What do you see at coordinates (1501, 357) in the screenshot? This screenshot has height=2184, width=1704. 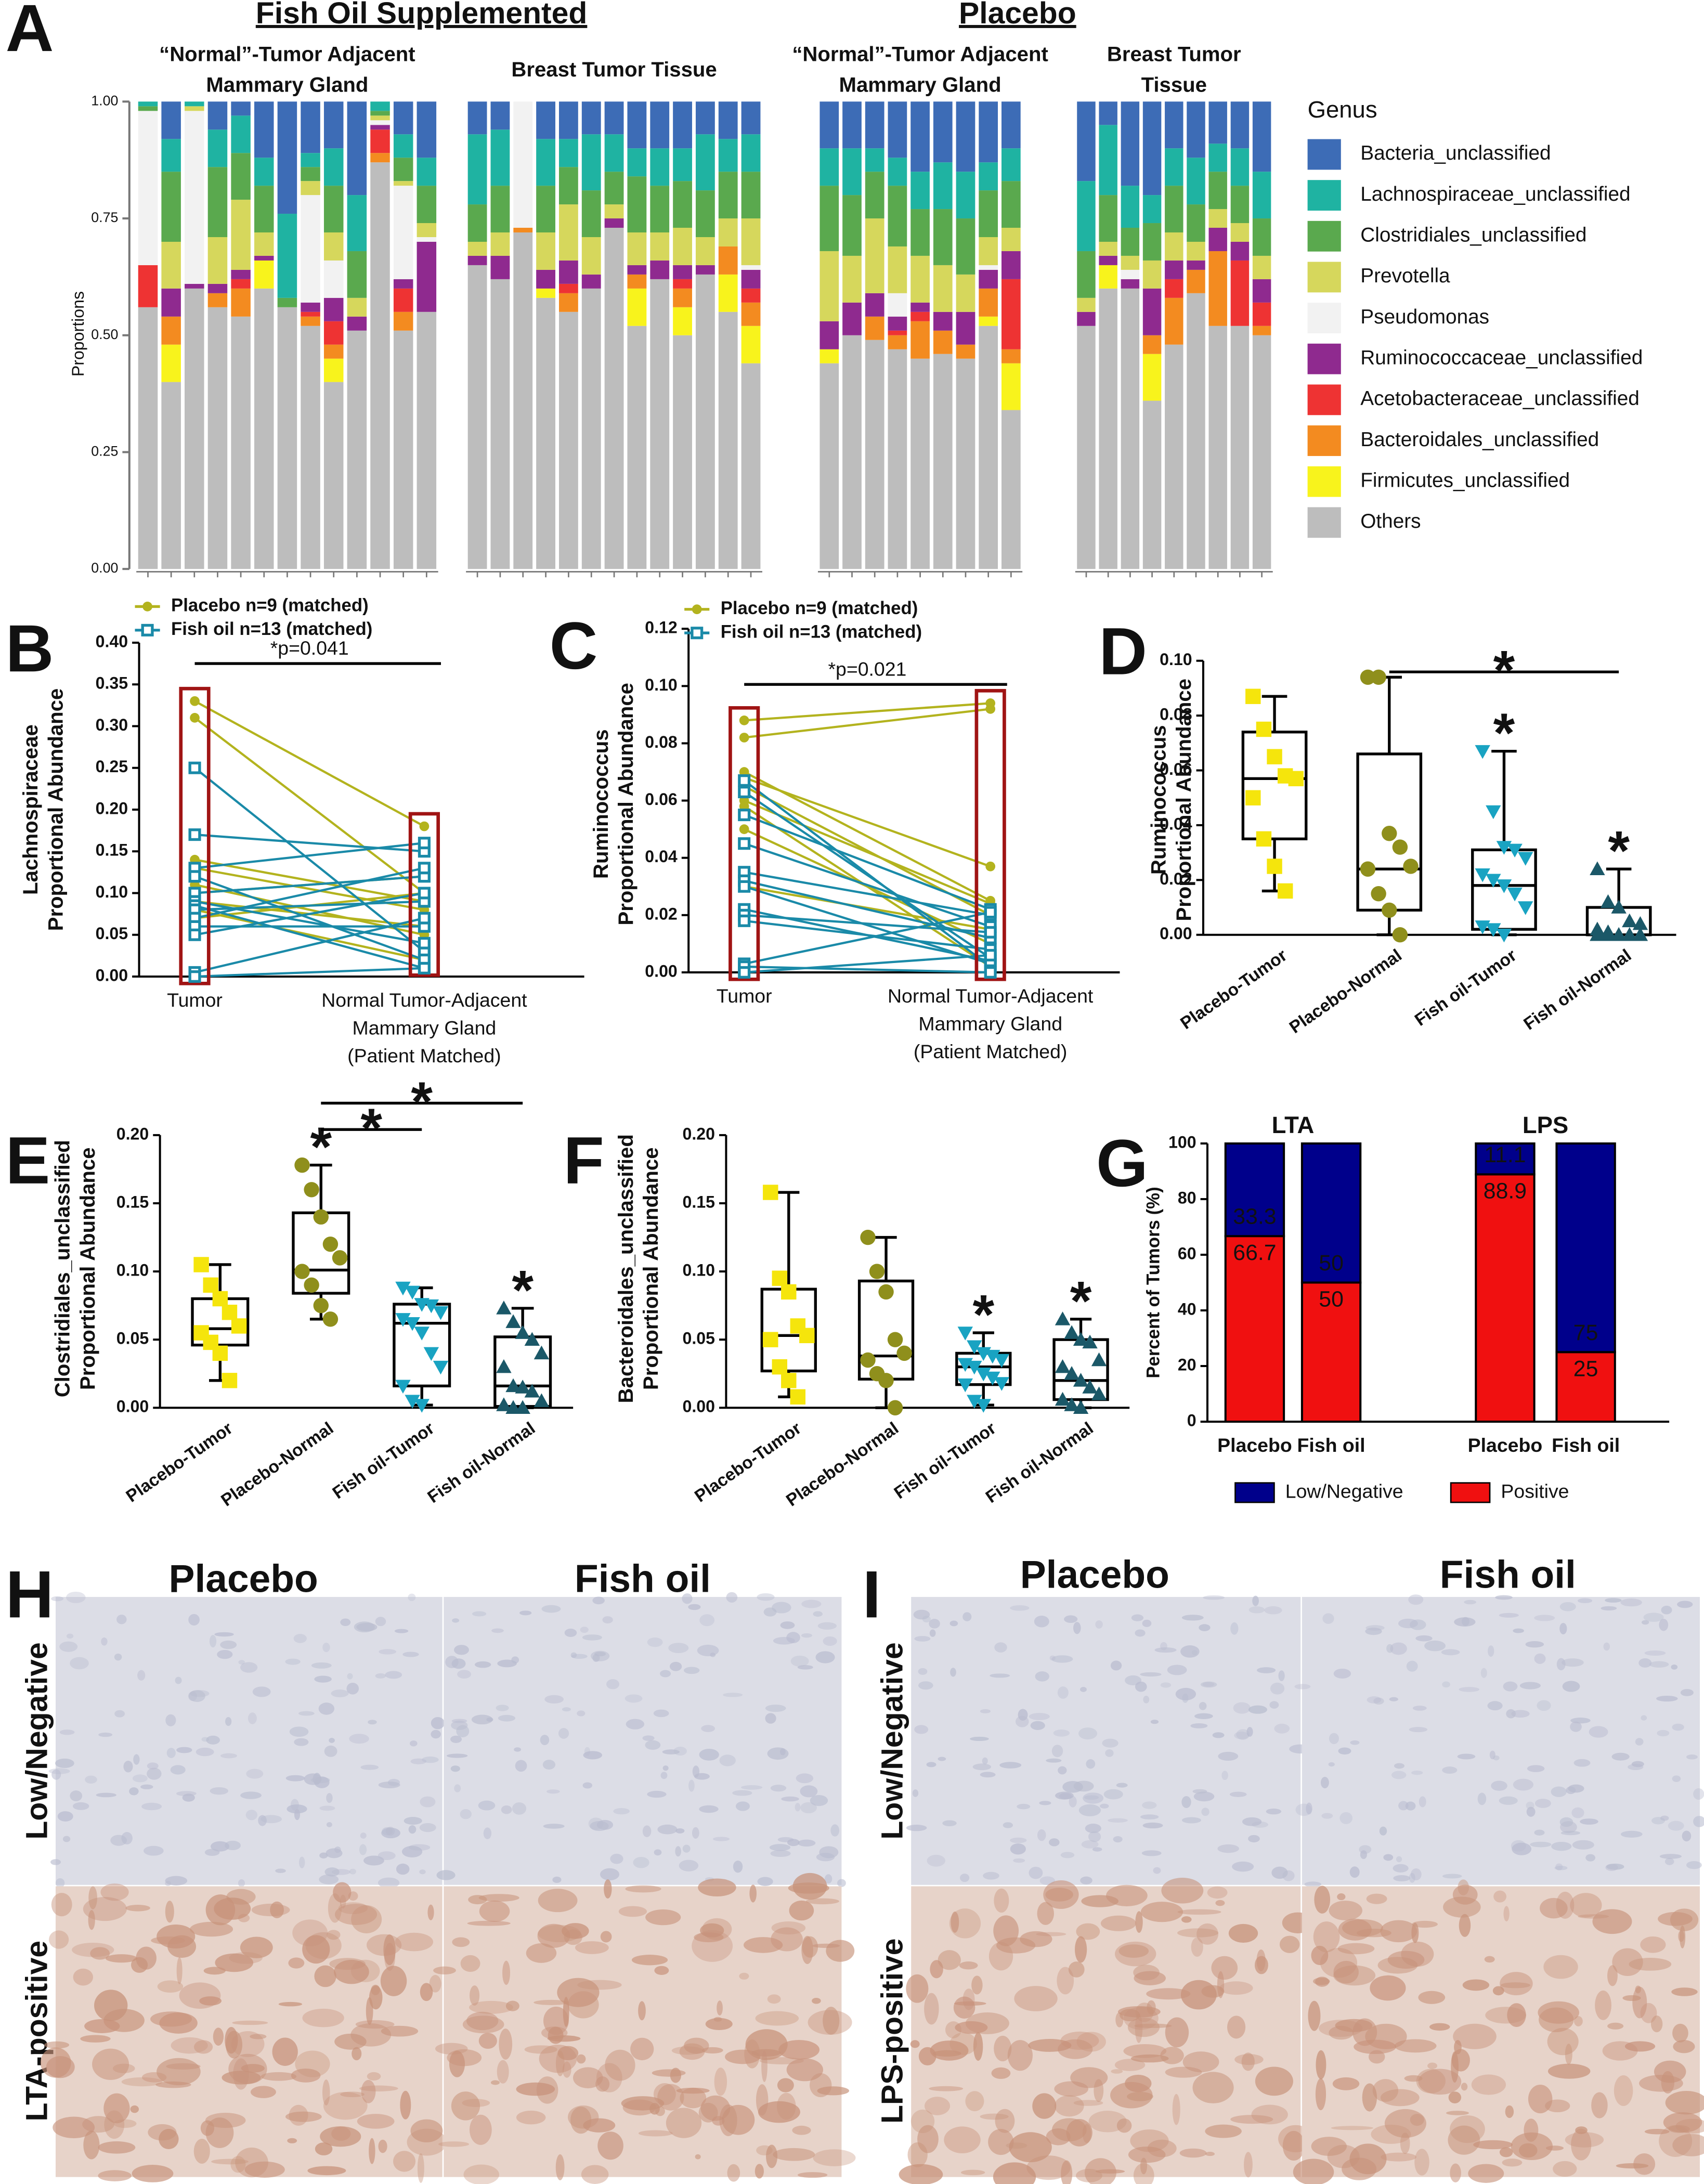 I see `legend-label: Ruminococcaceae_unclassified` at bounding box center [1501, 357].